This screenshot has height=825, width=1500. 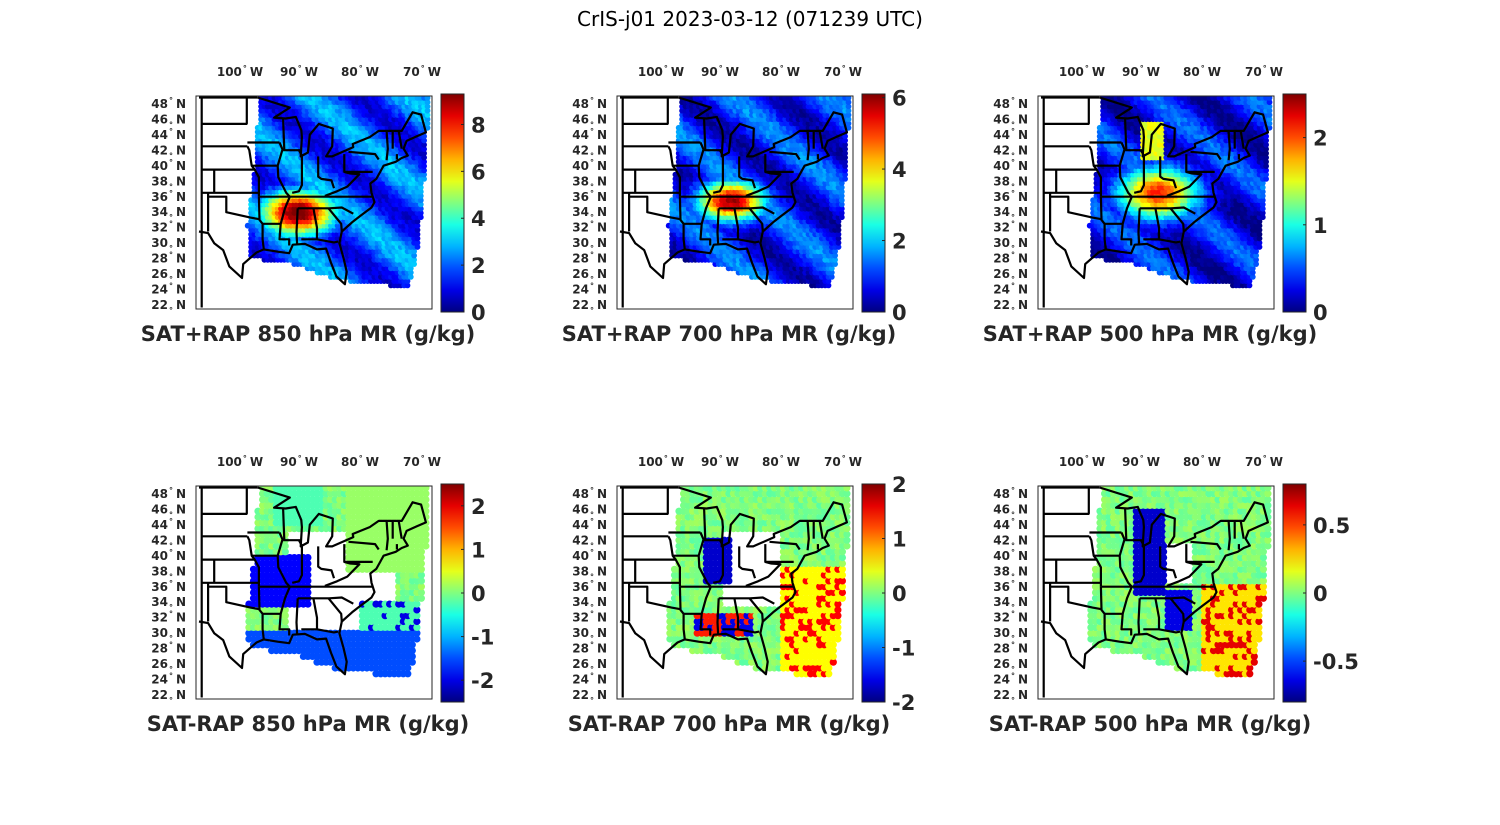 I want to click on panel-title: SAT+RAP 700 hPa MR (g/kg), so click(x=729, y=334).